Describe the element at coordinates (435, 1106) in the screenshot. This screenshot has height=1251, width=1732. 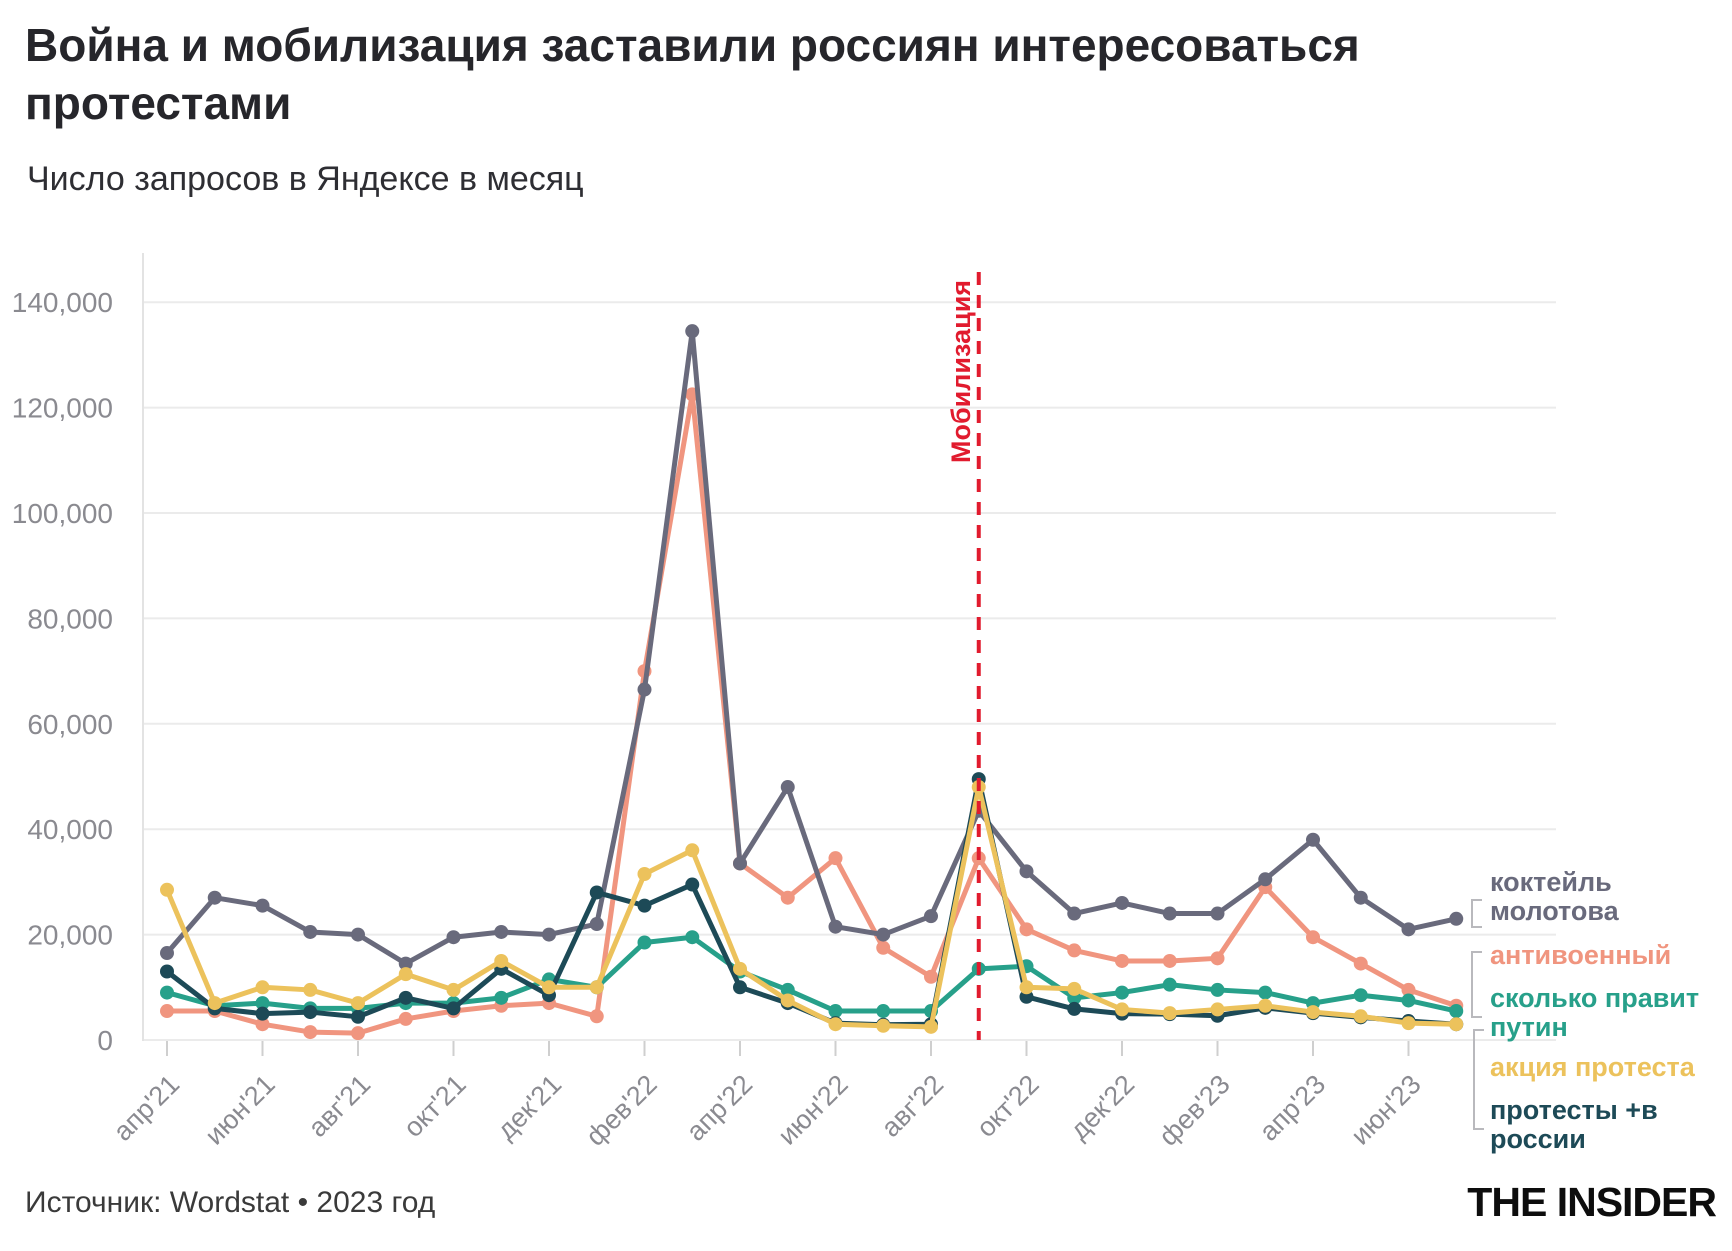
I see `svg-text: окт'21` at that location.